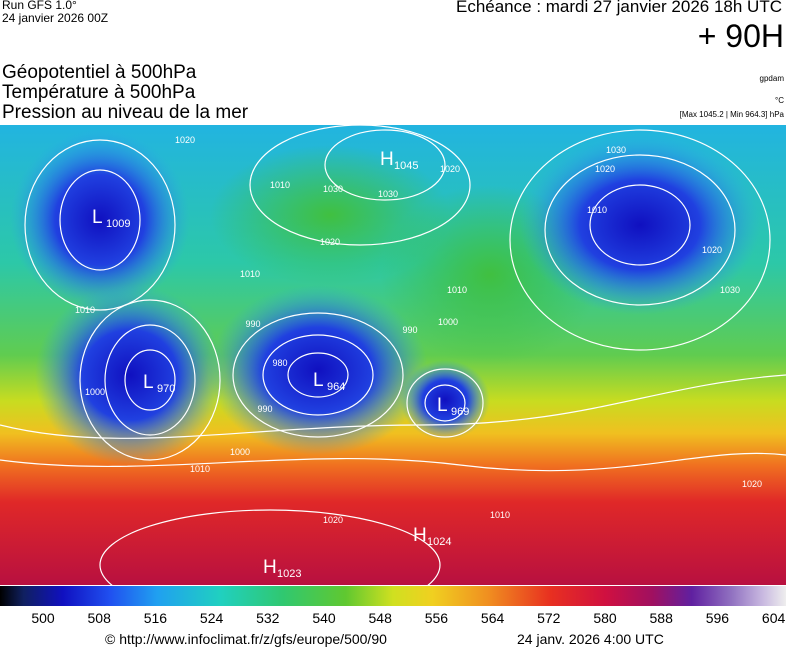 Image resolution: width=786 pixels, height=648 pixels. What do you see at coordinates (590, 639) in the screenshot?
I see `timestamp: 24 janv. 2026 4:00 UTC` at bounding box center [590, 639].